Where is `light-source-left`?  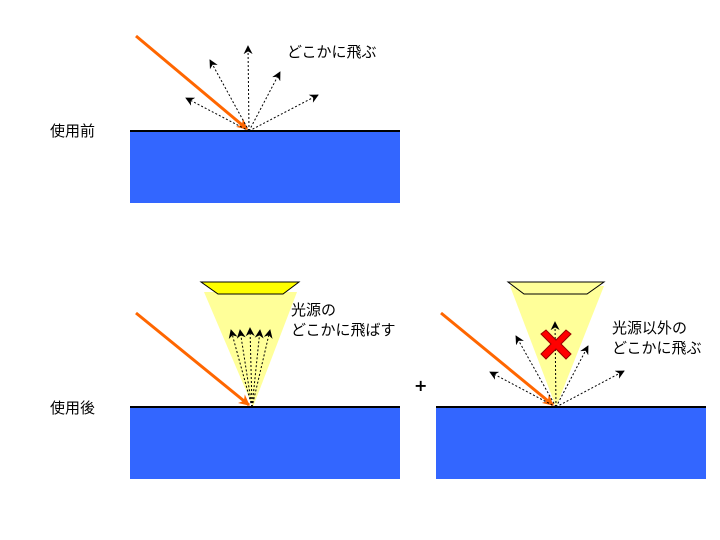
light-source-left is located at coordinates (250, 288).